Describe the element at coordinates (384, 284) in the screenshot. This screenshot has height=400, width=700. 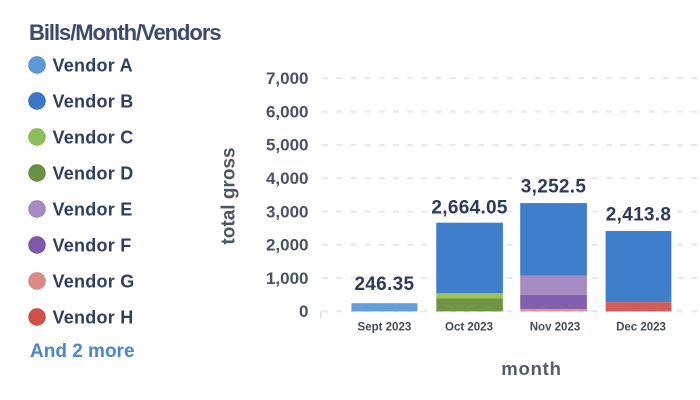
I see `svg-text: 246.35` at that location.